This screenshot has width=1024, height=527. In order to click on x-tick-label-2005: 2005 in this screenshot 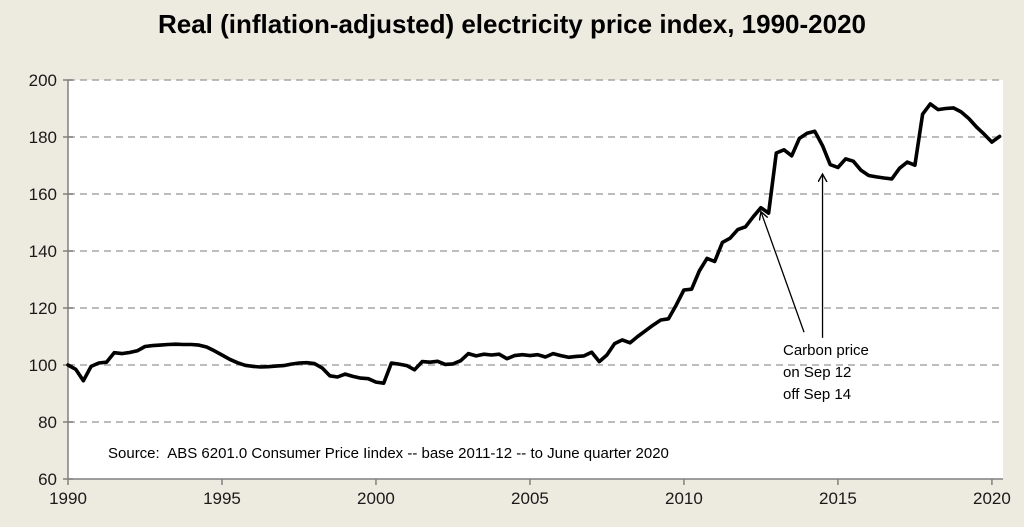, I will do `click(530, 498)`.